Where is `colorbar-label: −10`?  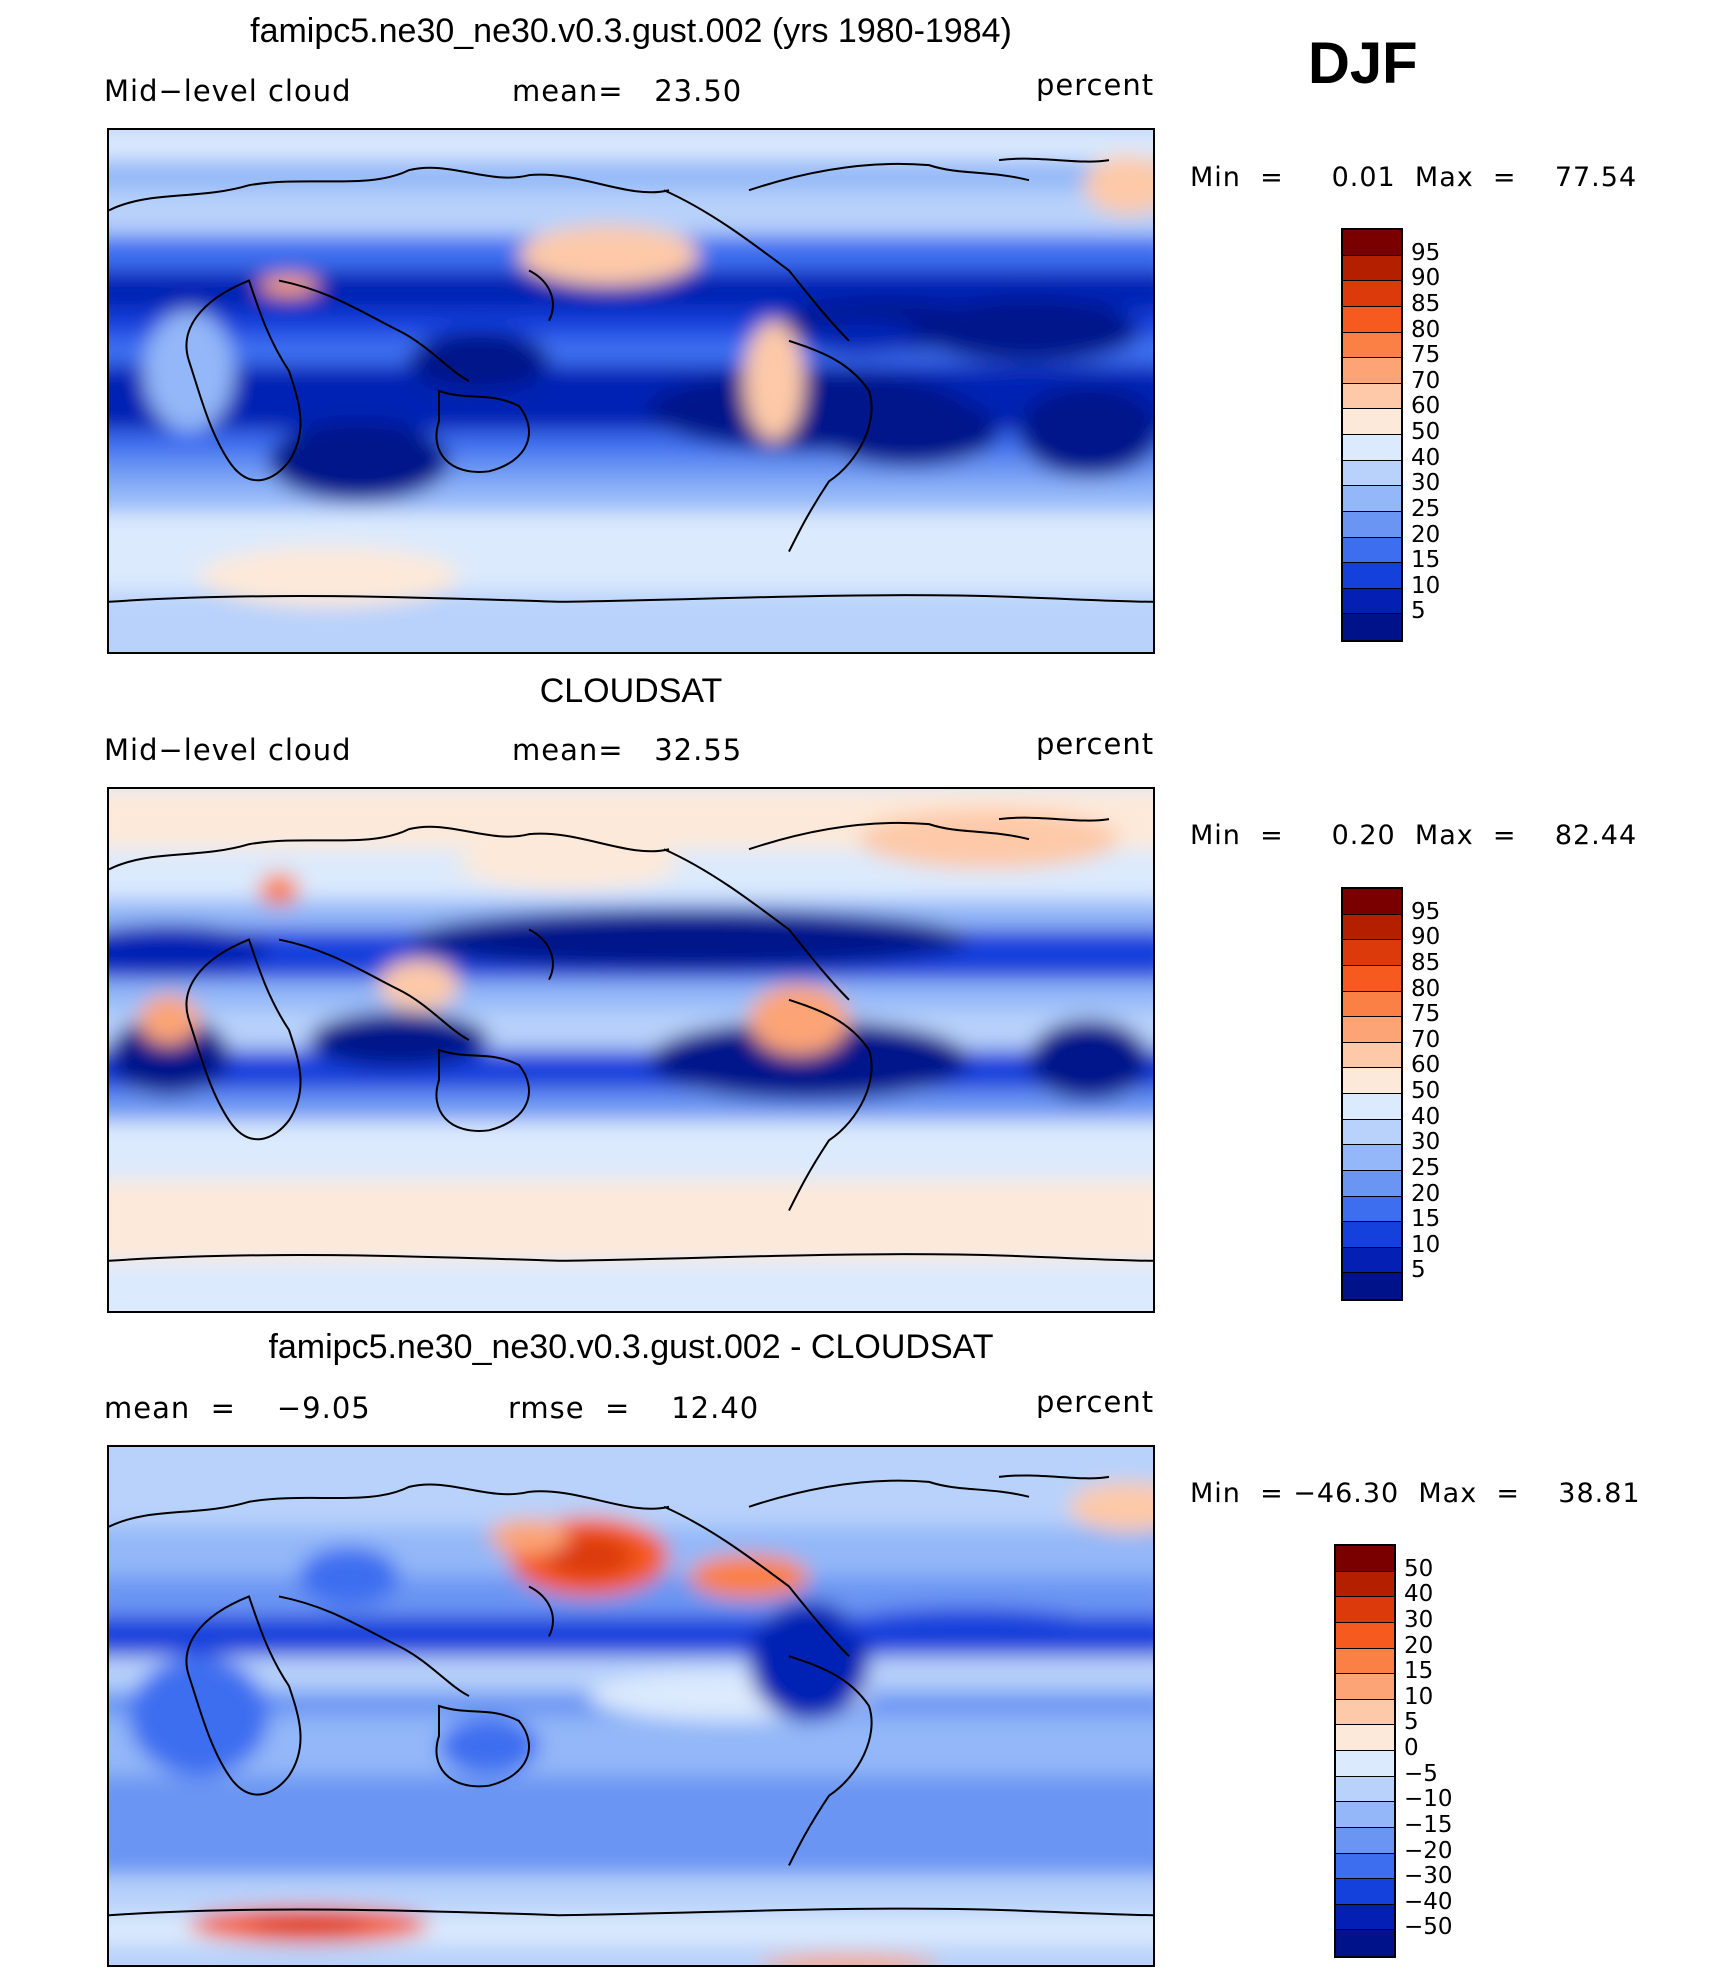
colorbar-label: −10 is located at coordinates (1428, 1799).